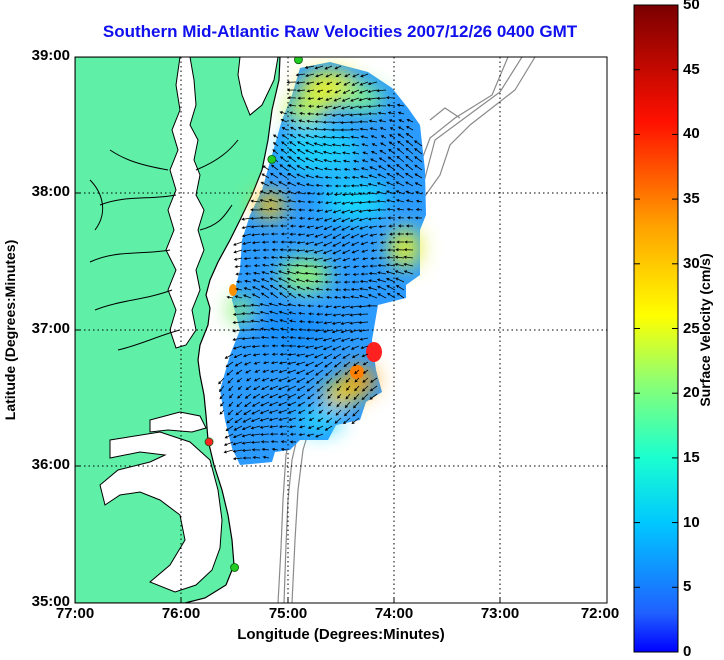 Image resolution: width=724 pixels, height=660 pixels. Describe the element at coordinates (258, 86) in the screenshot. I see `delaware-bay` at that location.